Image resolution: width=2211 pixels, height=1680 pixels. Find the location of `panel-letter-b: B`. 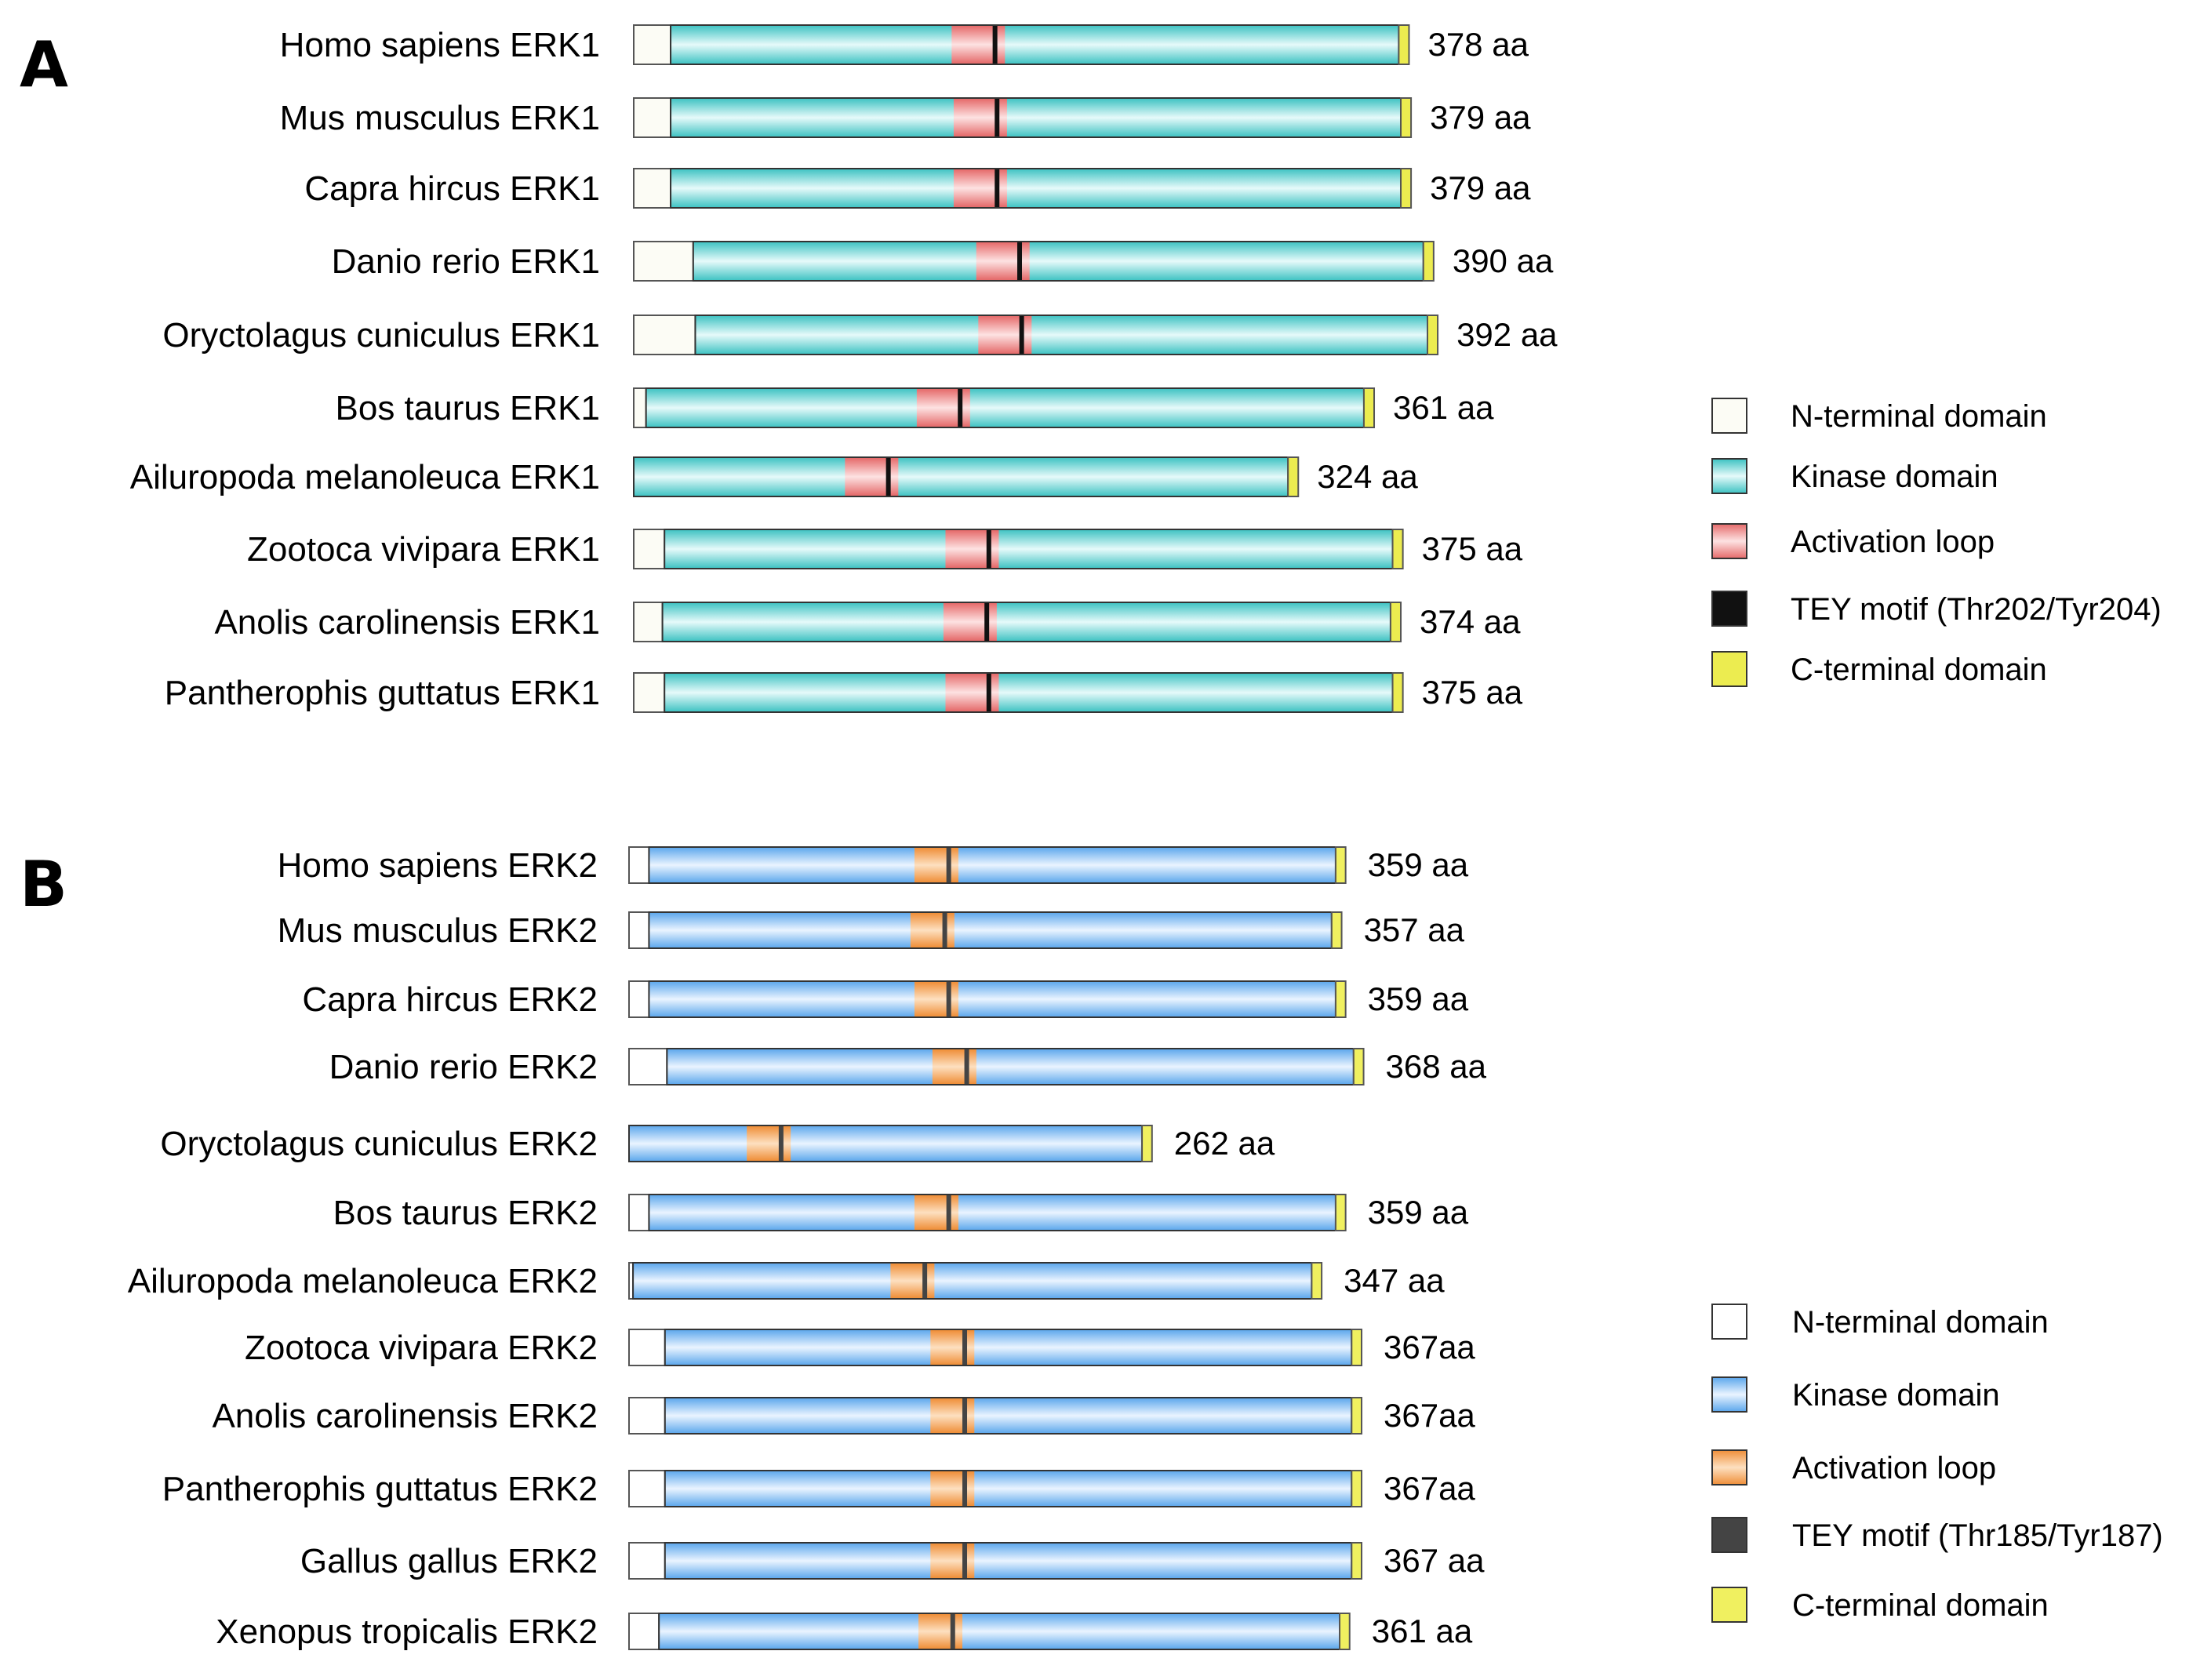

panel-letter-b: B is located at coordinates (43, 884).